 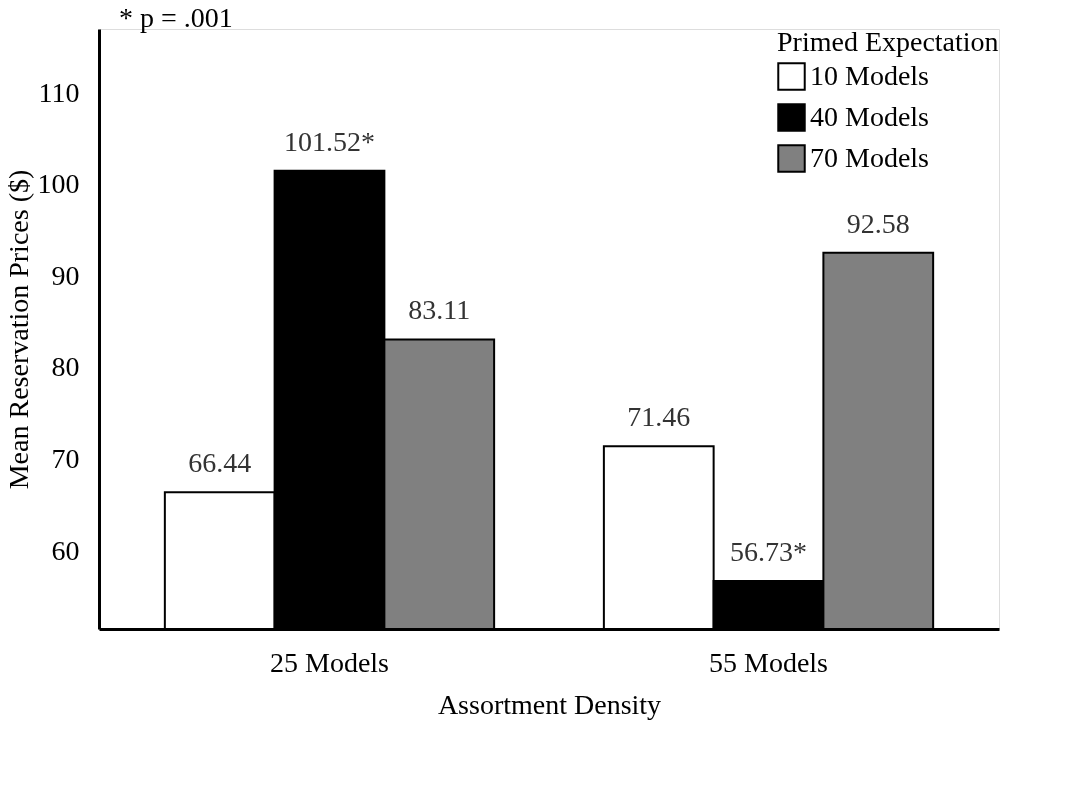 I want to click on legend-label: 70 Models, so click(x=869, y=157).